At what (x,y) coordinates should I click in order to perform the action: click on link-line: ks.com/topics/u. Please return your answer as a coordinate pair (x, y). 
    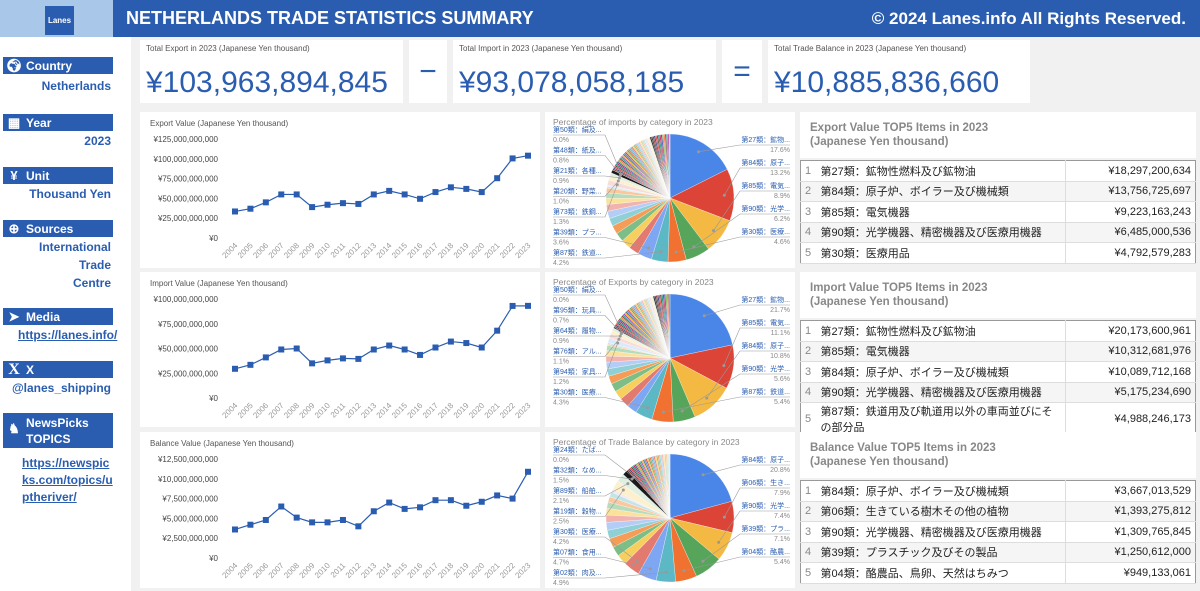
    Looking at the image, I should click on (67, 480).